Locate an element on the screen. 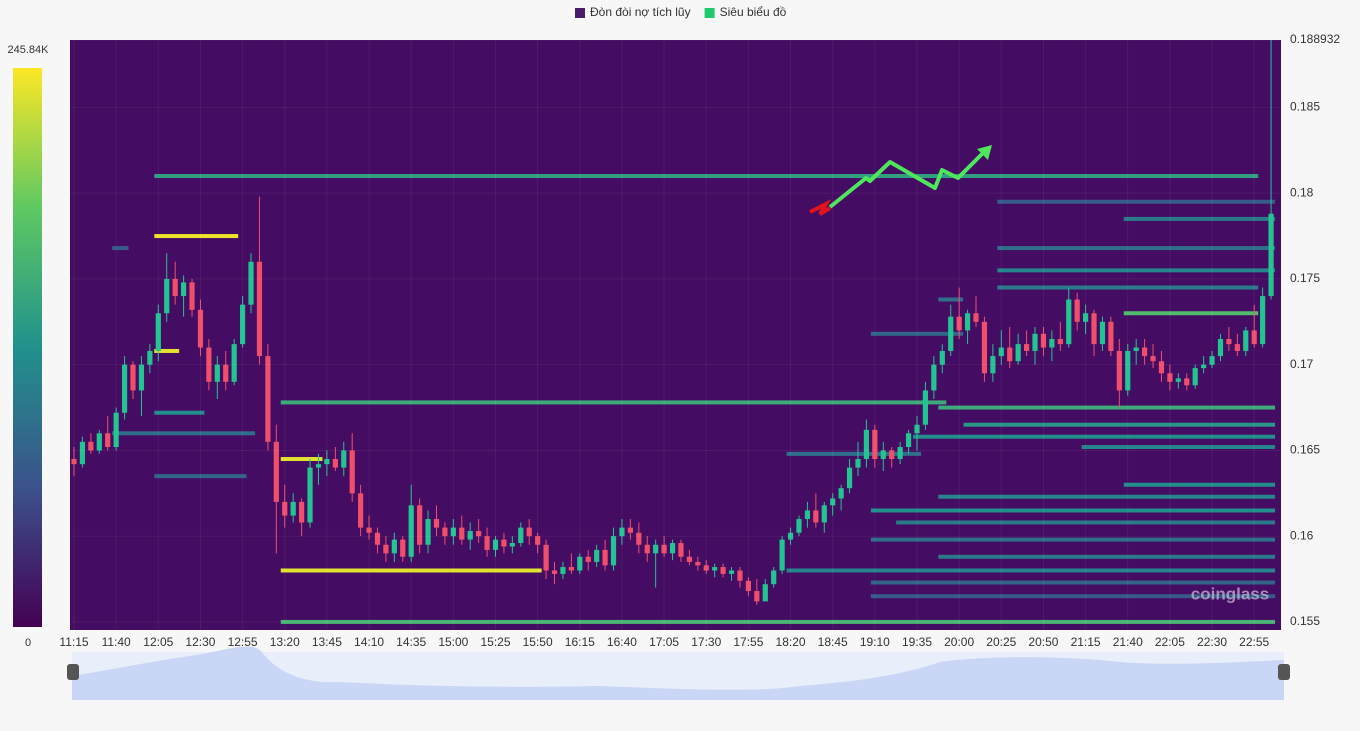 This screenshot has width=1360, height=731. x-tick-label: 15:25 is located at coordinates (495, 642).